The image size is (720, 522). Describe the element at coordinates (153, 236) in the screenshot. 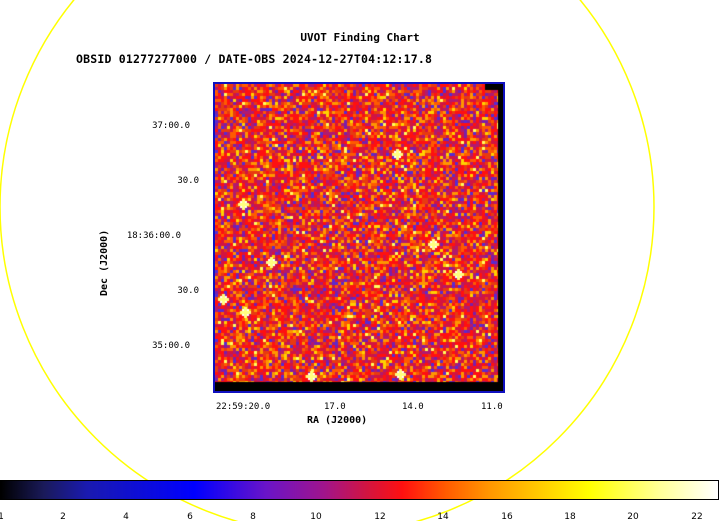

I see `y-tick-3: 18:36:00.0` at that location.